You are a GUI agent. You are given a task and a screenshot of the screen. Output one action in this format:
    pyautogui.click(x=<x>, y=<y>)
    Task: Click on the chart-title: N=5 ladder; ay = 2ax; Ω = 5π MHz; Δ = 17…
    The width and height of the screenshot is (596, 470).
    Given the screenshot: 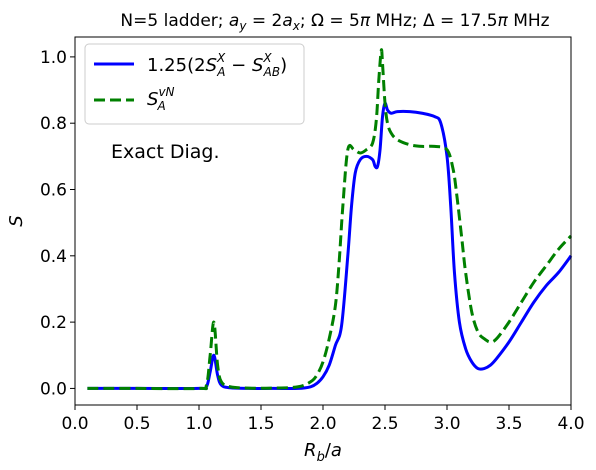 What is the action you would take?
    pyautogui.click(x=334, y=22)
    